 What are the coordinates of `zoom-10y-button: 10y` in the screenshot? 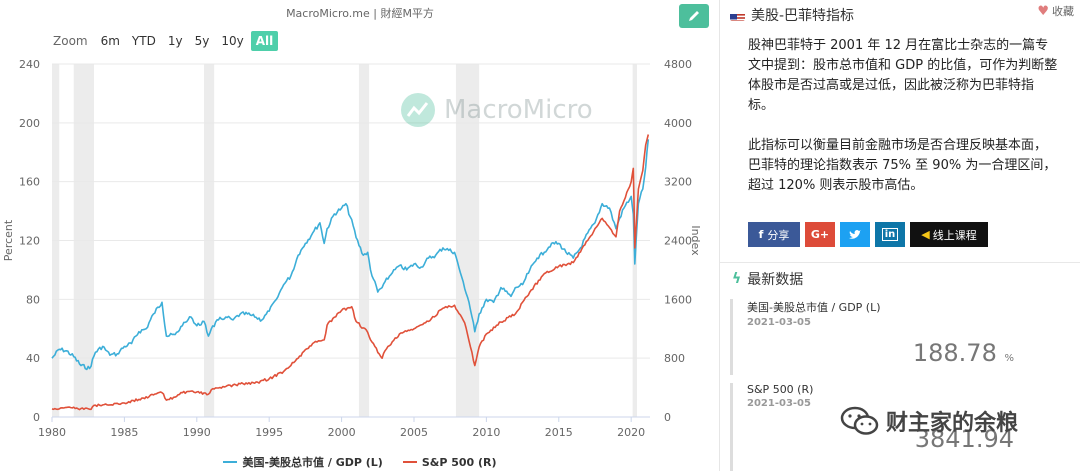 It's located at (232, 41).